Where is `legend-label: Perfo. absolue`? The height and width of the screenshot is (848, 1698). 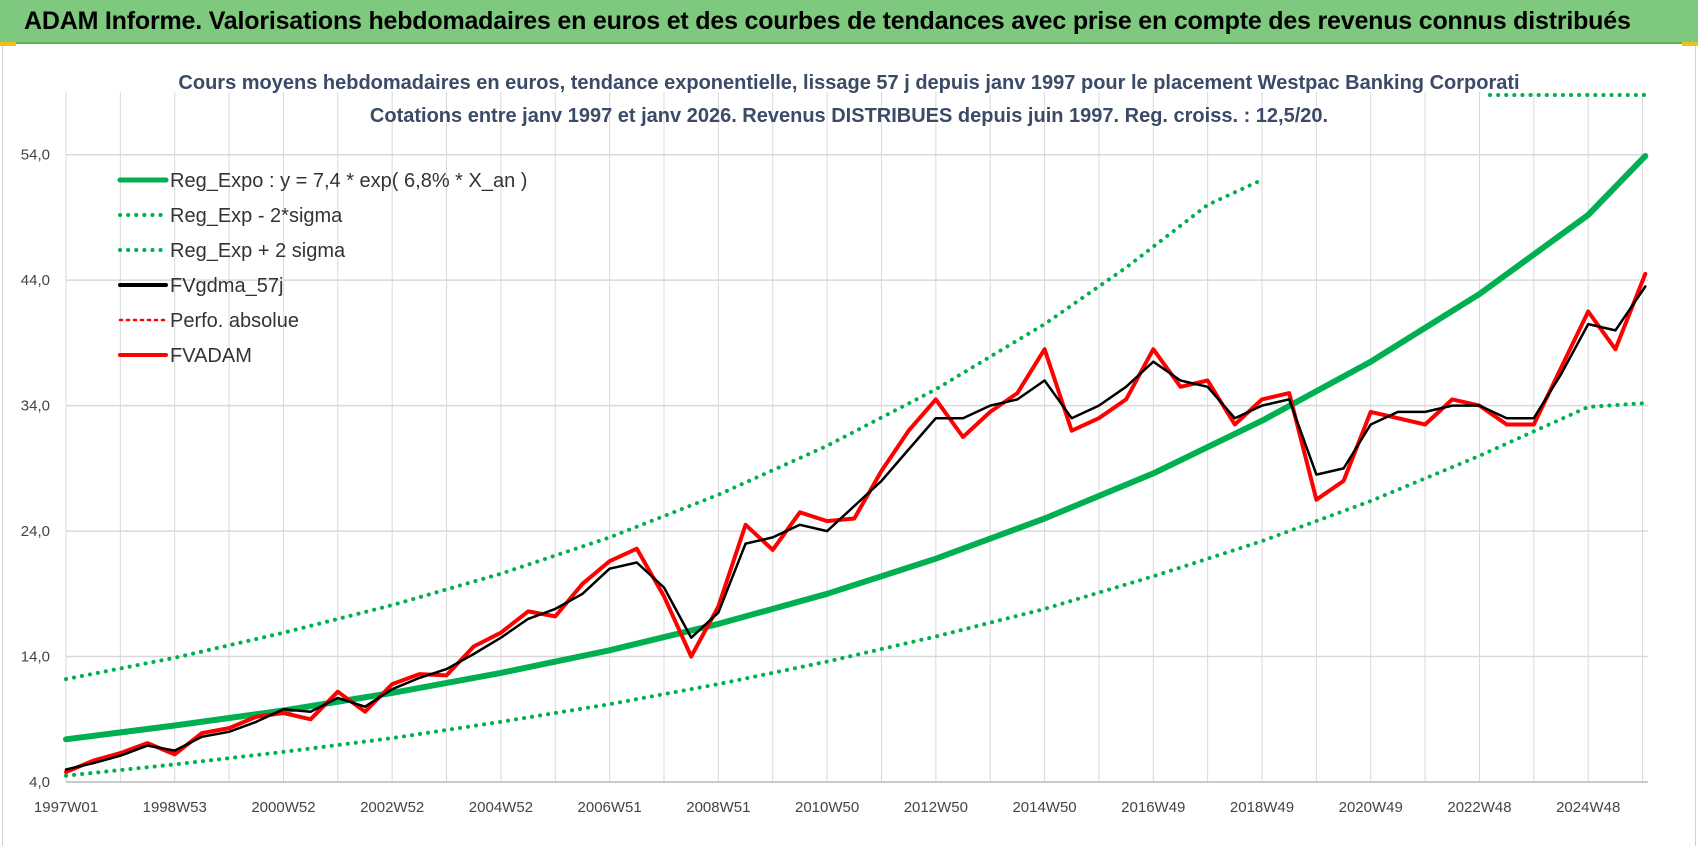
legend-label: Perfo. absolue is located at coordinates (234, 321).